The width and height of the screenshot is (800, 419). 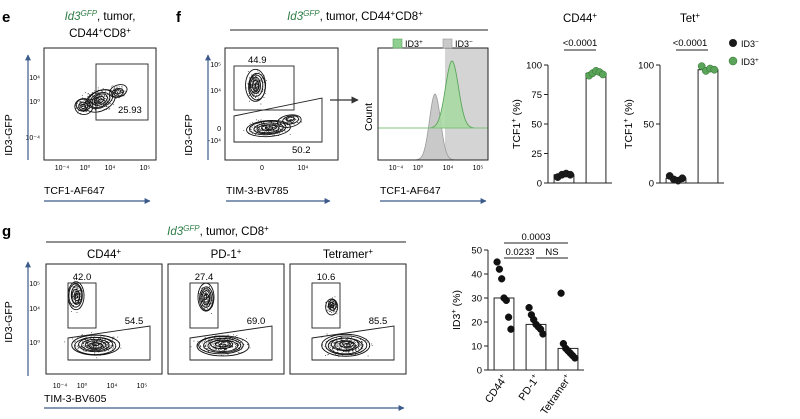 What do you see at coordinates (596, 128) in the screenshot?
I see `bar` at bounding box center [596, 128].